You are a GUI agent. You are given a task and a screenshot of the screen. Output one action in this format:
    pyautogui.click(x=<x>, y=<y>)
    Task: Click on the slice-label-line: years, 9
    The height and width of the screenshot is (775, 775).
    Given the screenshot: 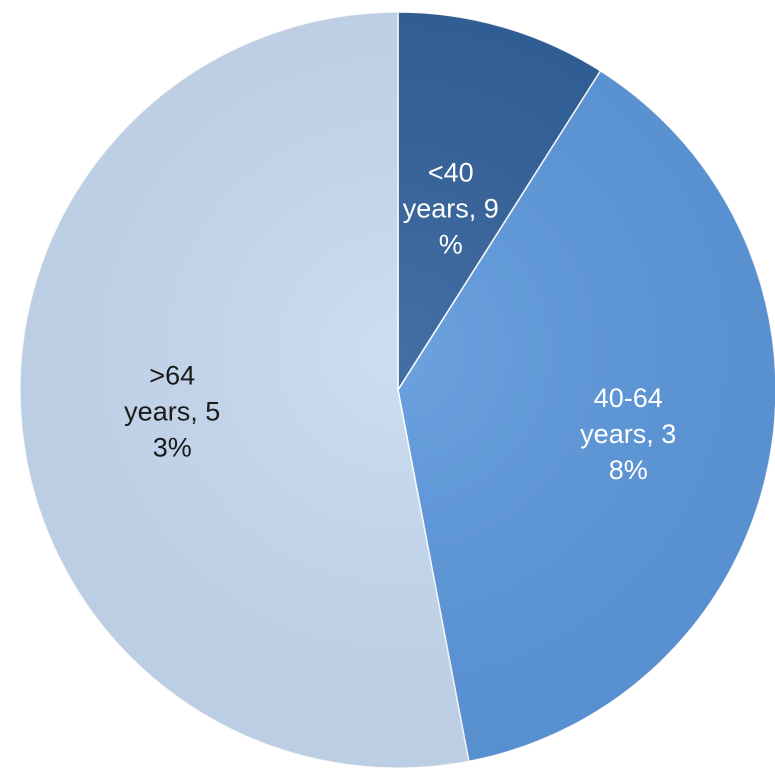 What is the action you would take?
    pyautogui.click(x=451, y=209)
    